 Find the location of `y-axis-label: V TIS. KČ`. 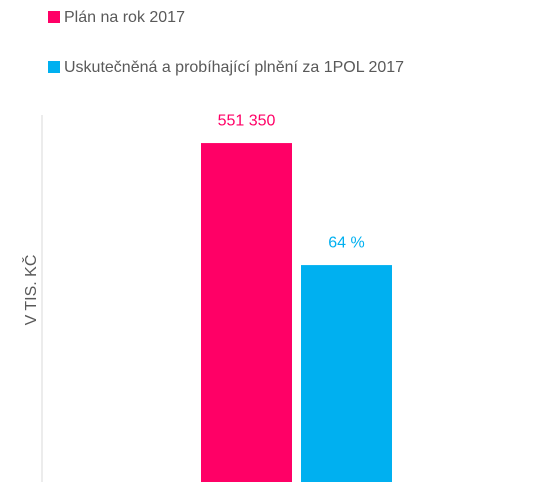

y-axis-label: V TIS. KČ is located at coordinates (30, 290).